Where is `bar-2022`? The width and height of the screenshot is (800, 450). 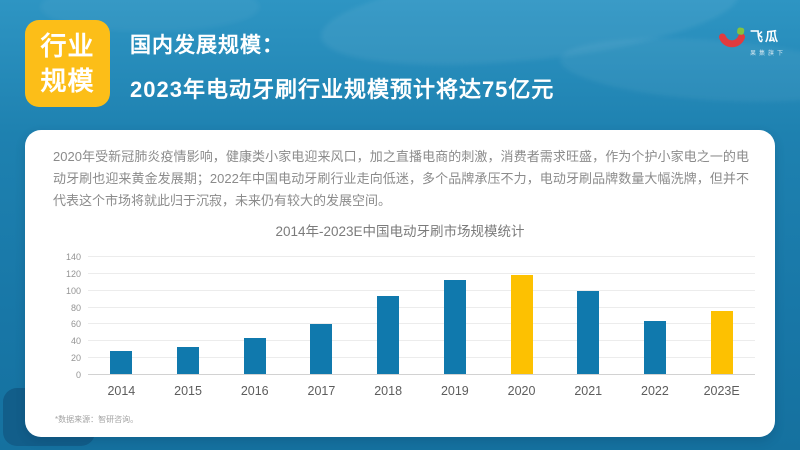 bar-2022 is located at coordinates (654, 347).